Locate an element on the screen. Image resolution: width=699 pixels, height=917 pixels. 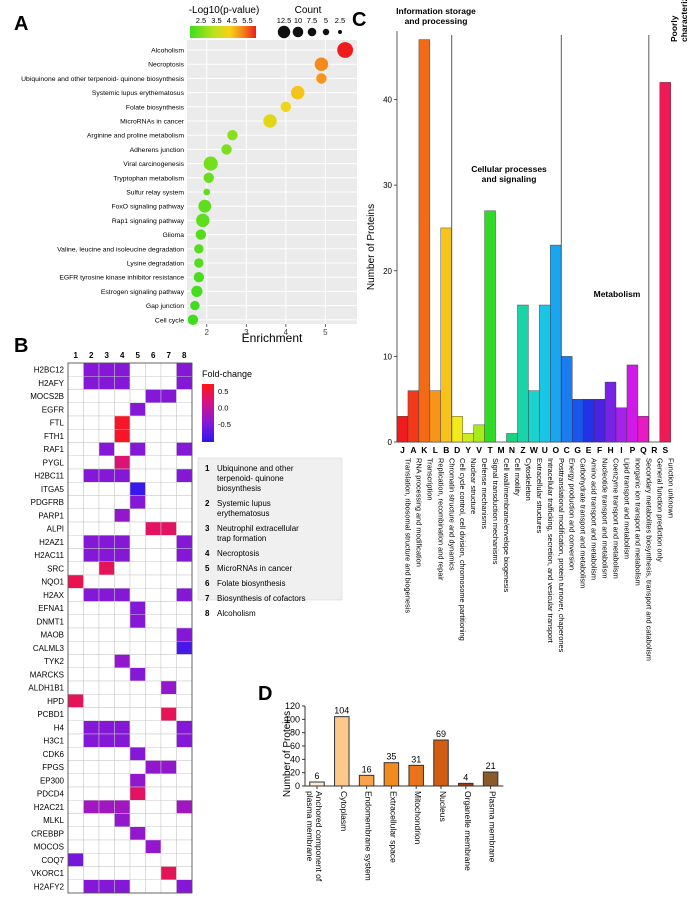
panel-c-group-label-line2: characterized is located at coordinates (684, 21).